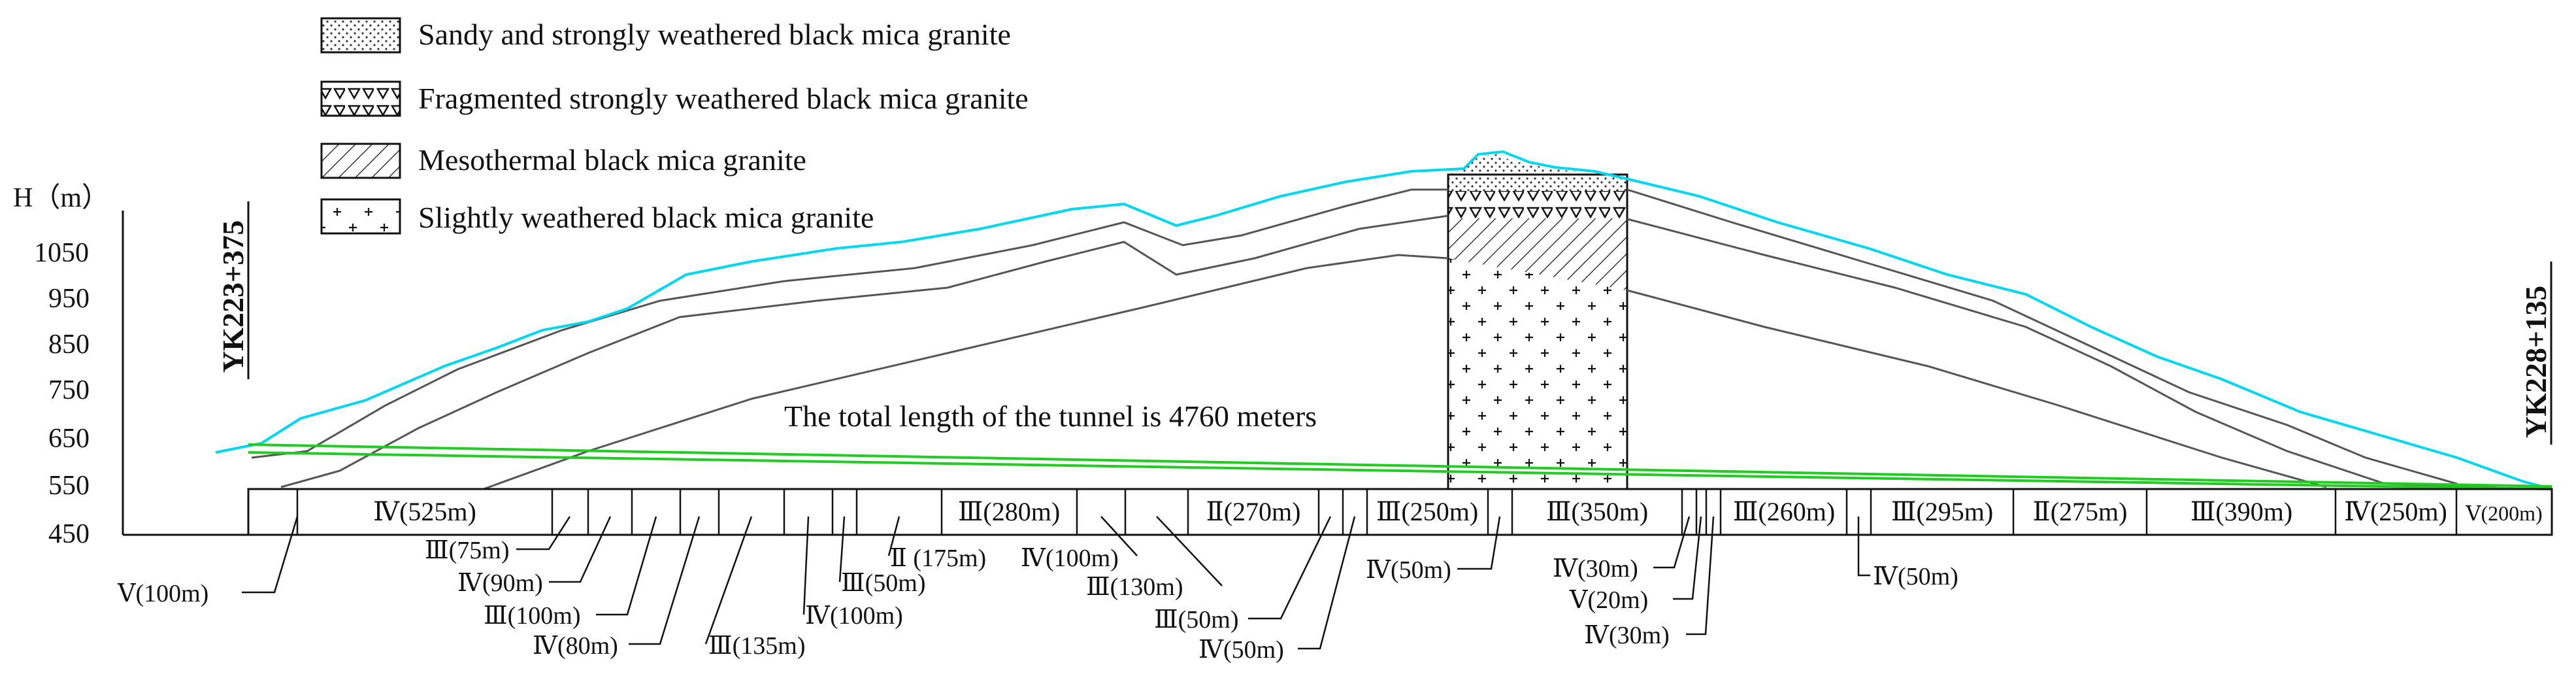  Describe the element at coordinates (1537, 204) in the screenshot. I see `layer-fragmented` at that location.